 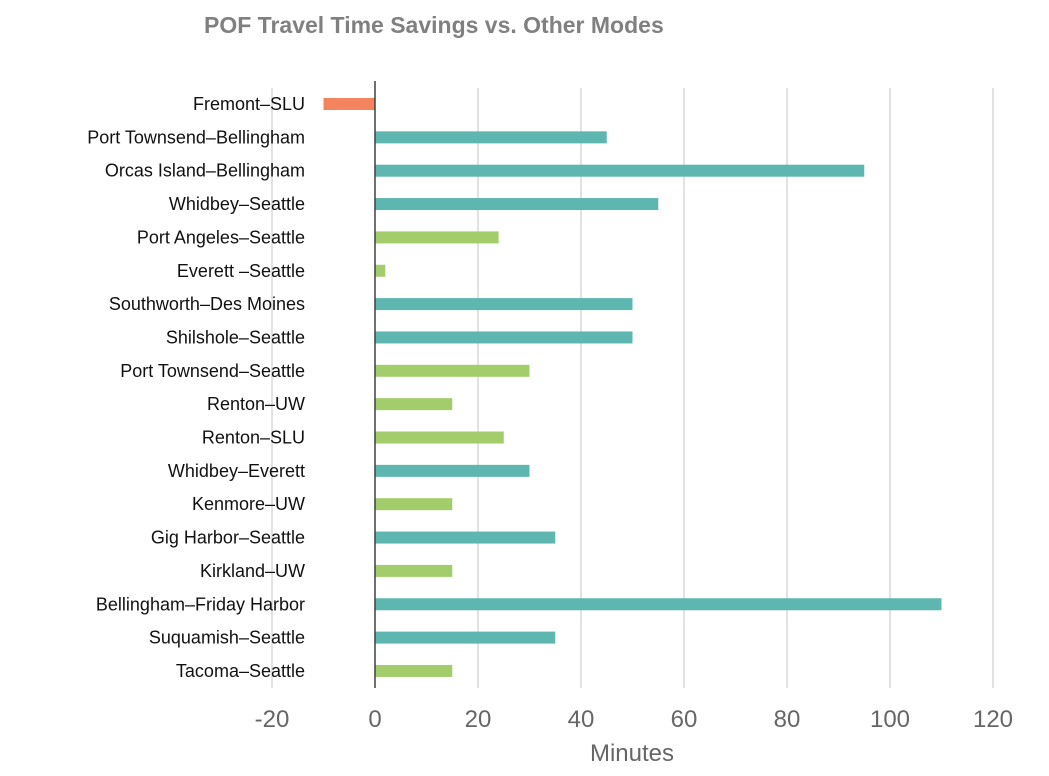 What do you see at coordinates (236, 471) in the screenshot?
I see `category-label: Whidbey–Everett` at bounding box center [236, 471].